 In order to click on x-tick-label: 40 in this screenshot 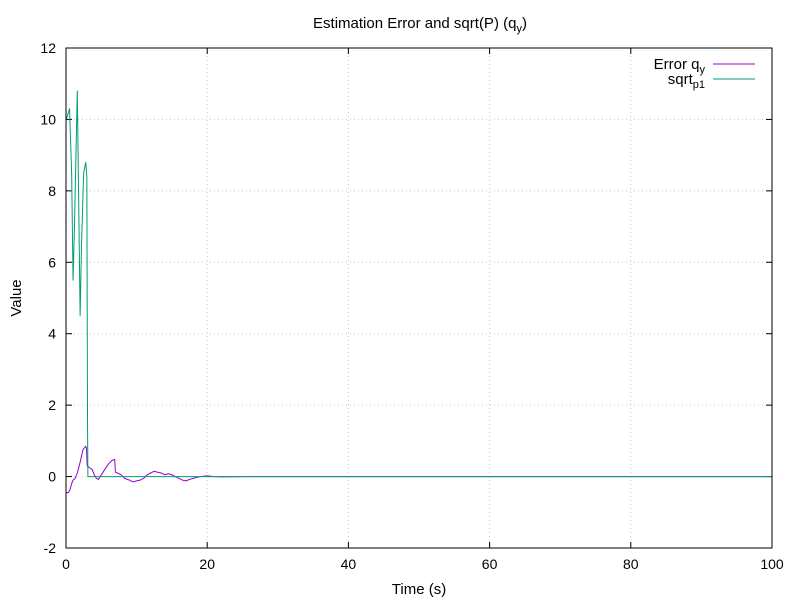, I will do `click(349, 564)`.